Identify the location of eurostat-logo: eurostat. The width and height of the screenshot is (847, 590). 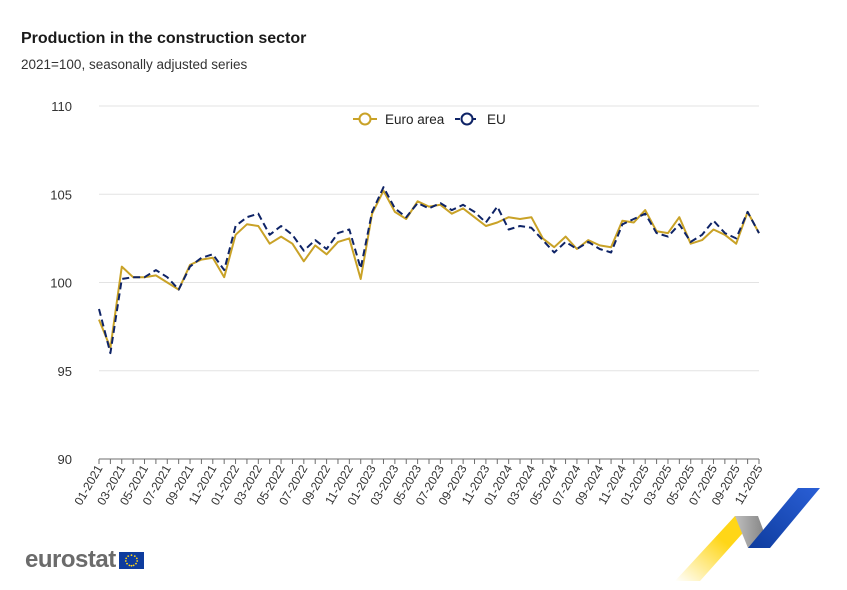
(84, 560).